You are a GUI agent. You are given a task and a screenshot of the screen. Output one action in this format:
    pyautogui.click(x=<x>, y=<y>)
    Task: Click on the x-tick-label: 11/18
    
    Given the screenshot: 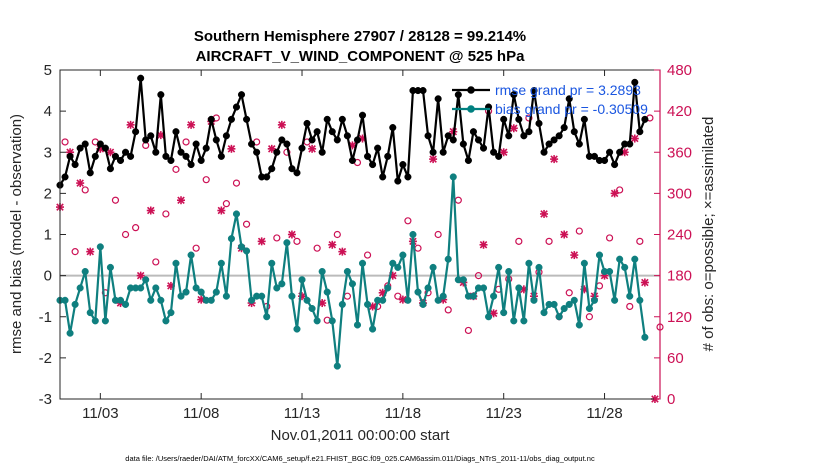 What is the action you would take?
    pyautogui.click(x=403, y=413)
    